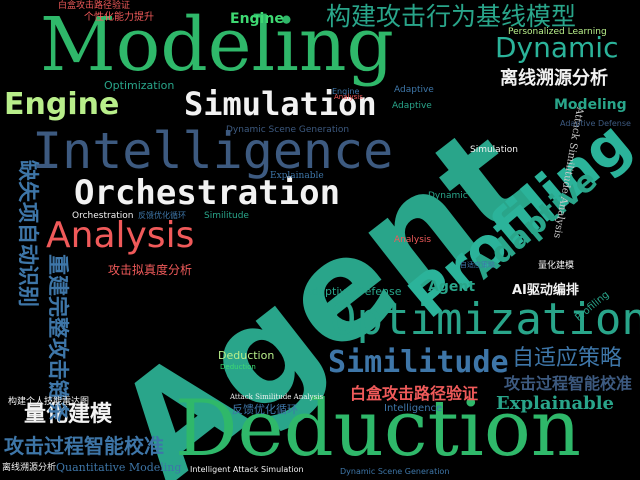 The width and height of the screenshot is (640, 480). Describe the element at coordinates (412, 106) in the screenshot. I see `word-adaptive-small-1: Adaptive` at that location.